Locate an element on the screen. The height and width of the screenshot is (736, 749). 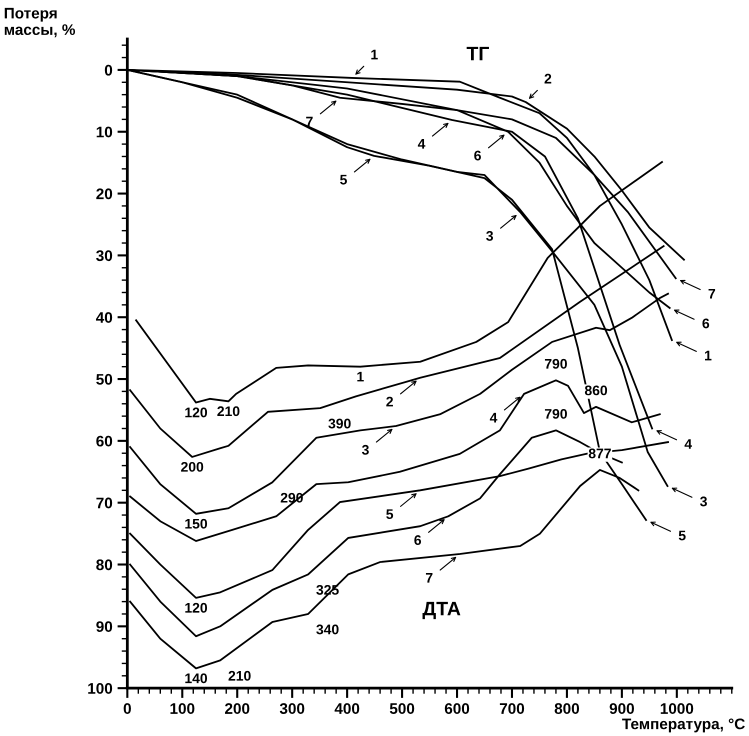
y-tick-label: 30 is located at coordinates (104, 256).